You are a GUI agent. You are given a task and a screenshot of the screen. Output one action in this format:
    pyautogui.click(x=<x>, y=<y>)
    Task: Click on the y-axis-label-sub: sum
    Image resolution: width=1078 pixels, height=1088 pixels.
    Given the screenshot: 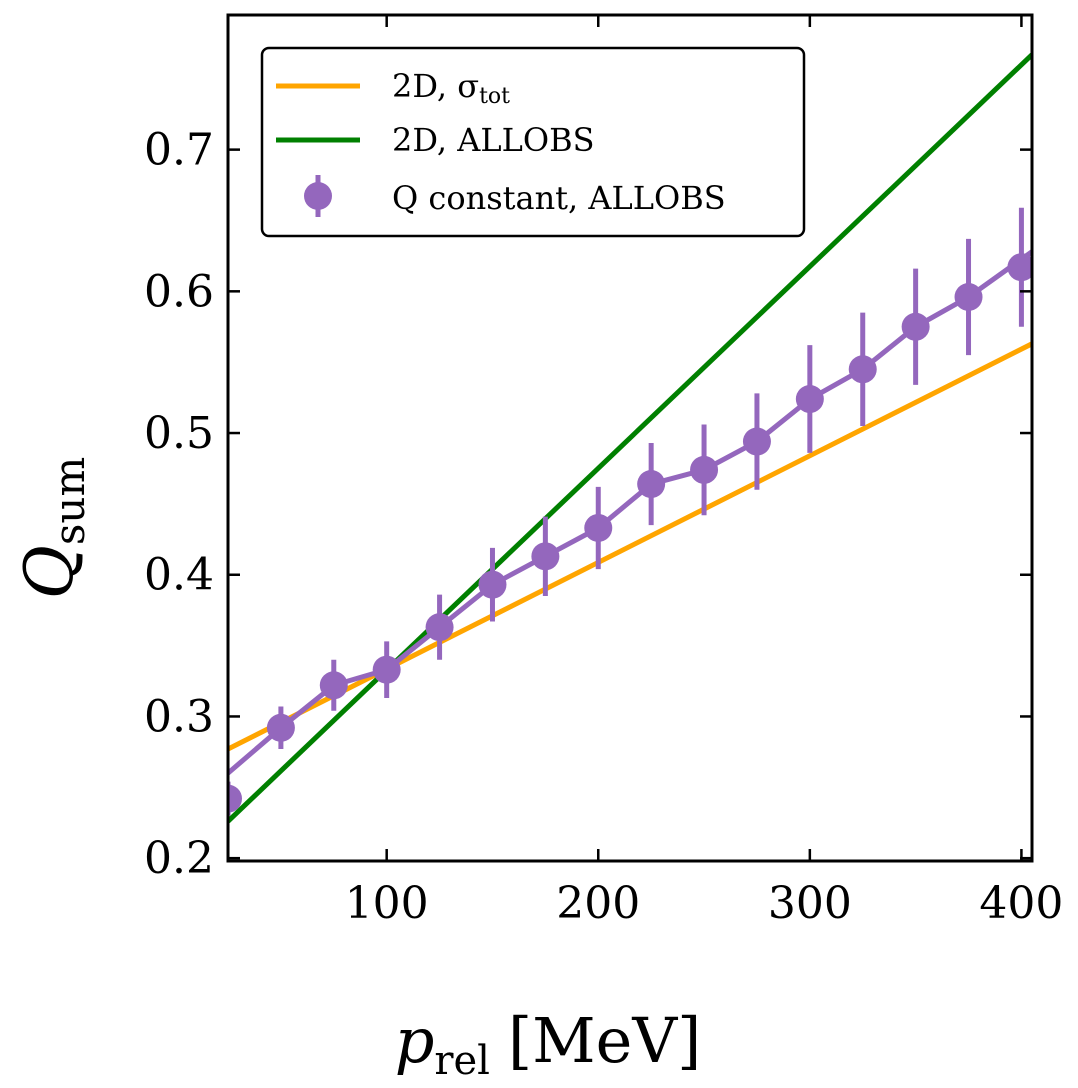 What is the action you would take?
    pyautogui.click(x=69, y=501)
    